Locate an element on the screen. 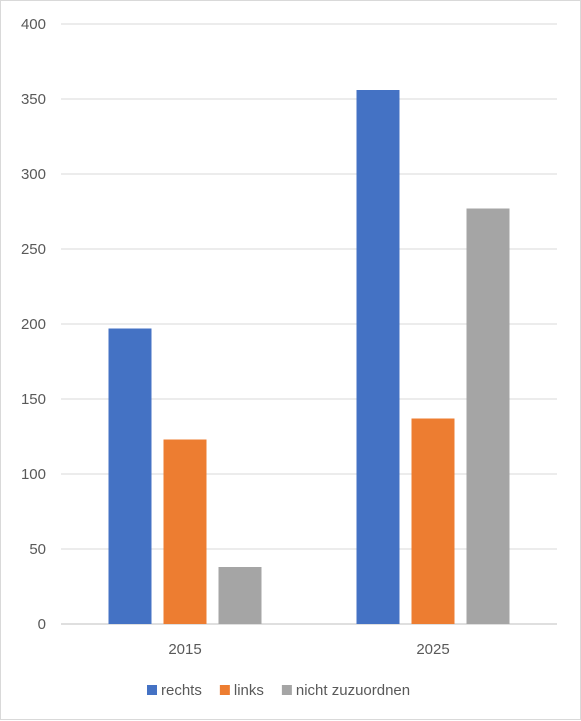  y-tick-label-250: 250 is located at coordinates (33, 249).